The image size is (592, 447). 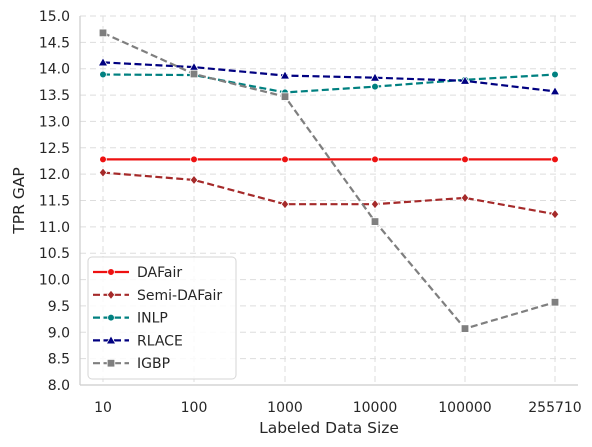 I want to click on y-tick-label: 13.0, so click(x=54, y=122).